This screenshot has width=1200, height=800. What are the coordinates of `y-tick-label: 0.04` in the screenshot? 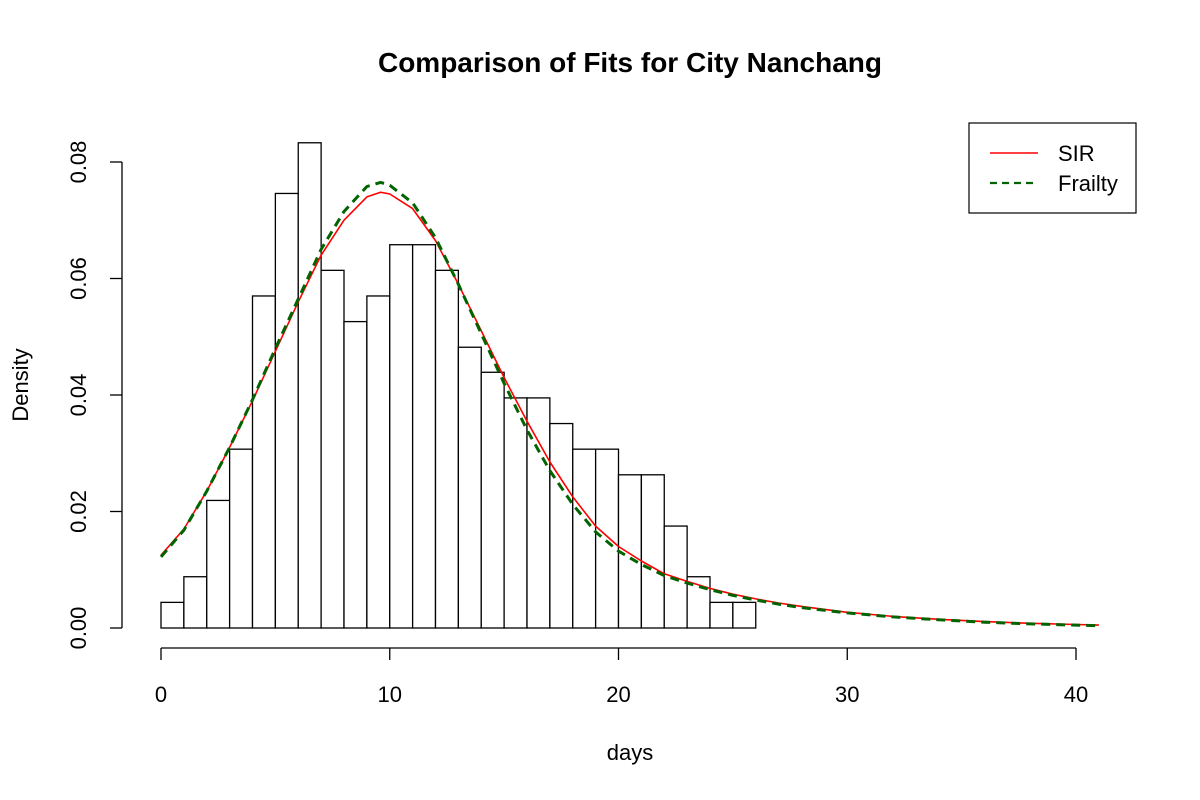 It's located at (78, 395).